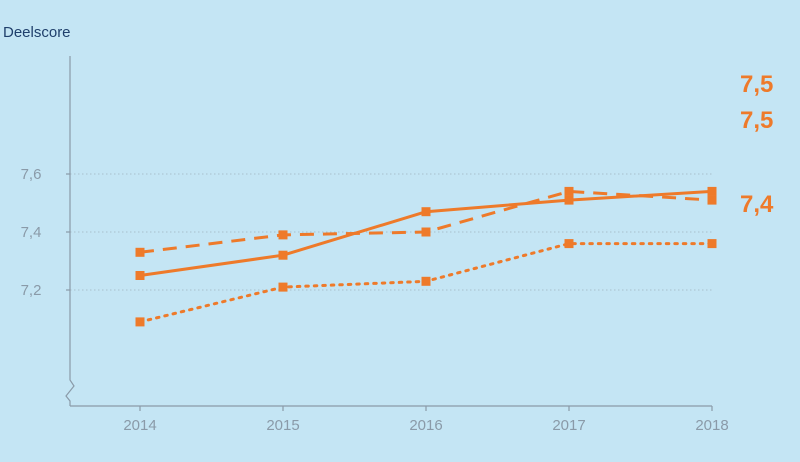  I want to click on y-axis-label: Deelscore, so click(37, 32).